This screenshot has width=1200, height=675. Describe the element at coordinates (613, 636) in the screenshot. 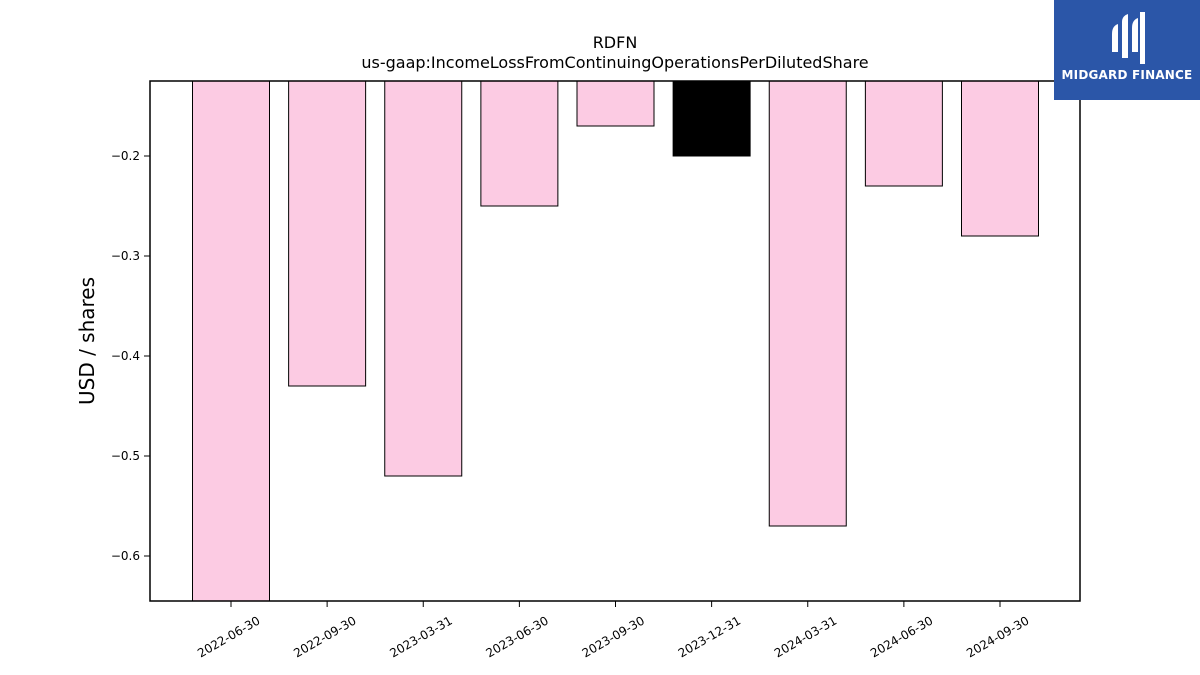

I see `x-tick-label: 2023-09-30` at that location.